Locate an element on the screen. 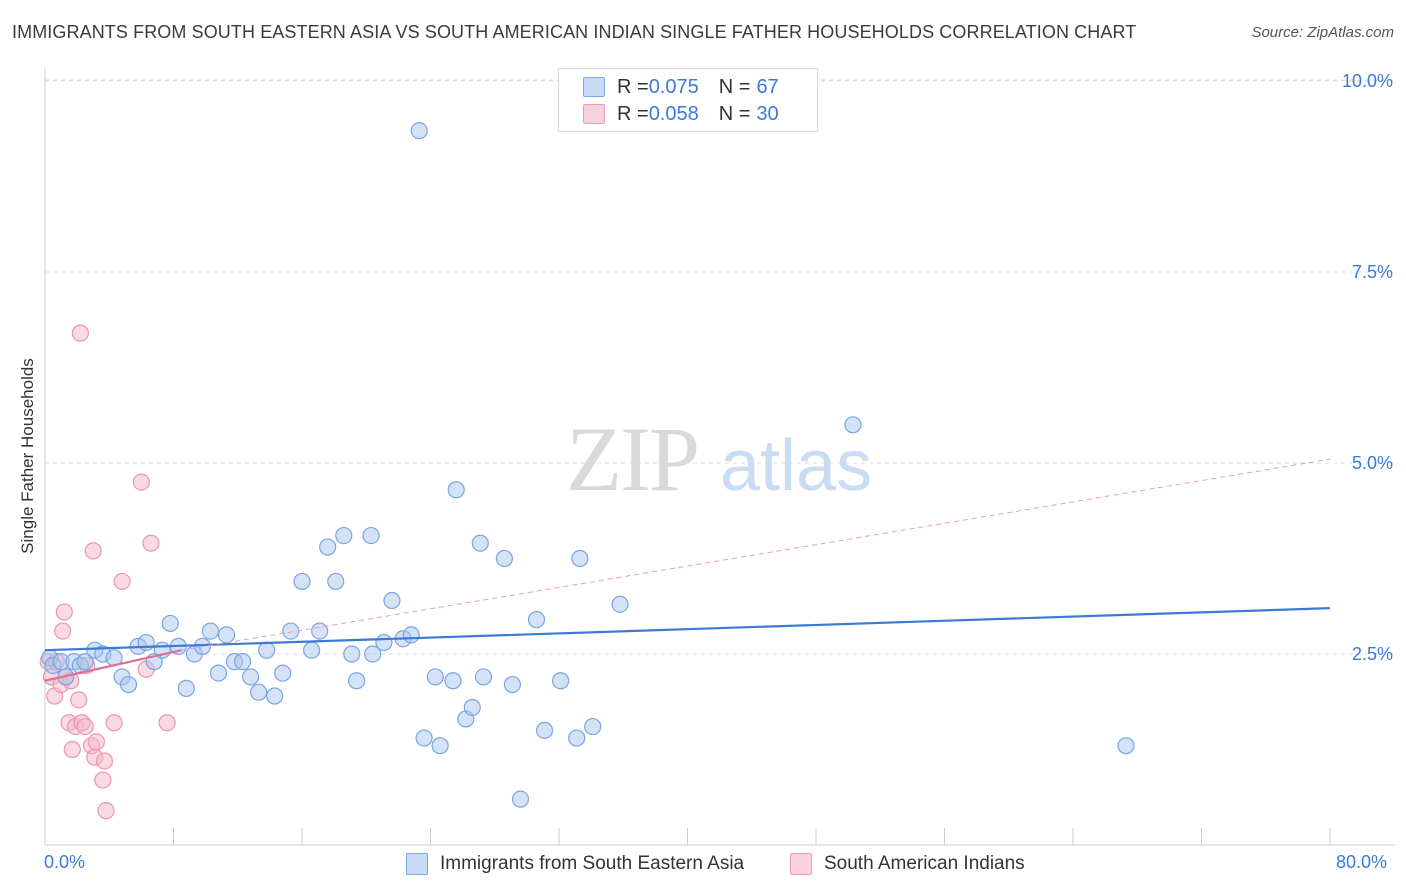  bottom-legend-swatch-blue is located at coordinates (417, 864).